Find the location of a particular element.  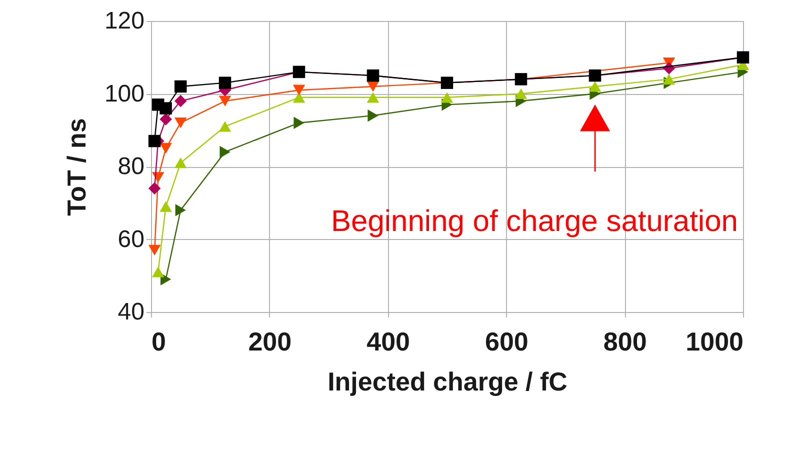

y-axis-title: ToT / ns is located at coordinates (76, 167).